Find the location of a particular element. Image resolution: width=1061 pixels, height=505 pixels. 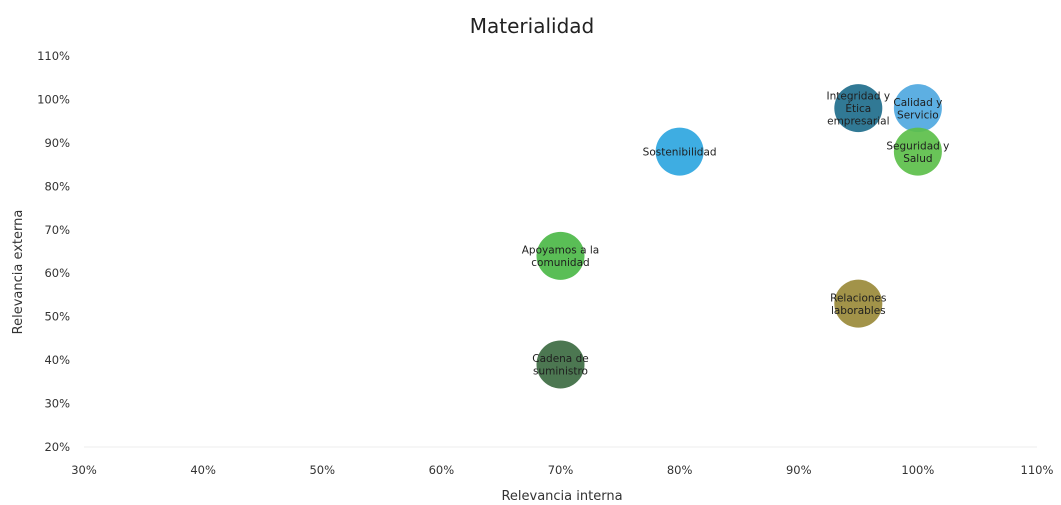

y-tick-label: 30% is located at coordinates (57, 404).